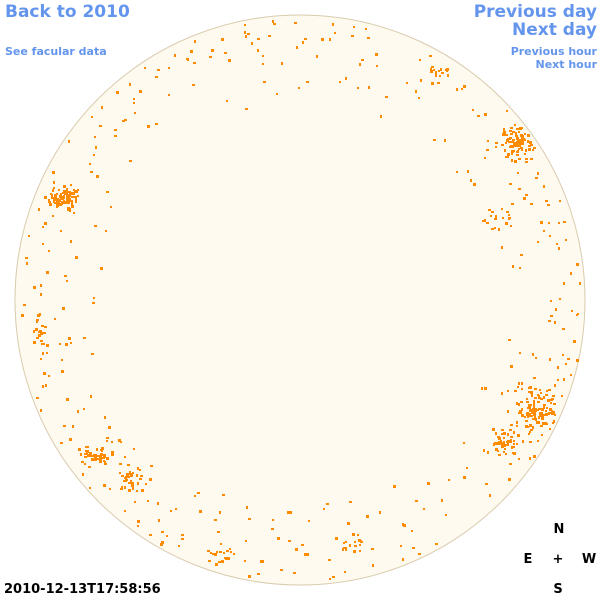 Image resolution: width=600 pixels, height=600 pixels. Describe the element at coordinates (535, 12) in the screenshot. I see `previous-day-link: Previous day` at that location.